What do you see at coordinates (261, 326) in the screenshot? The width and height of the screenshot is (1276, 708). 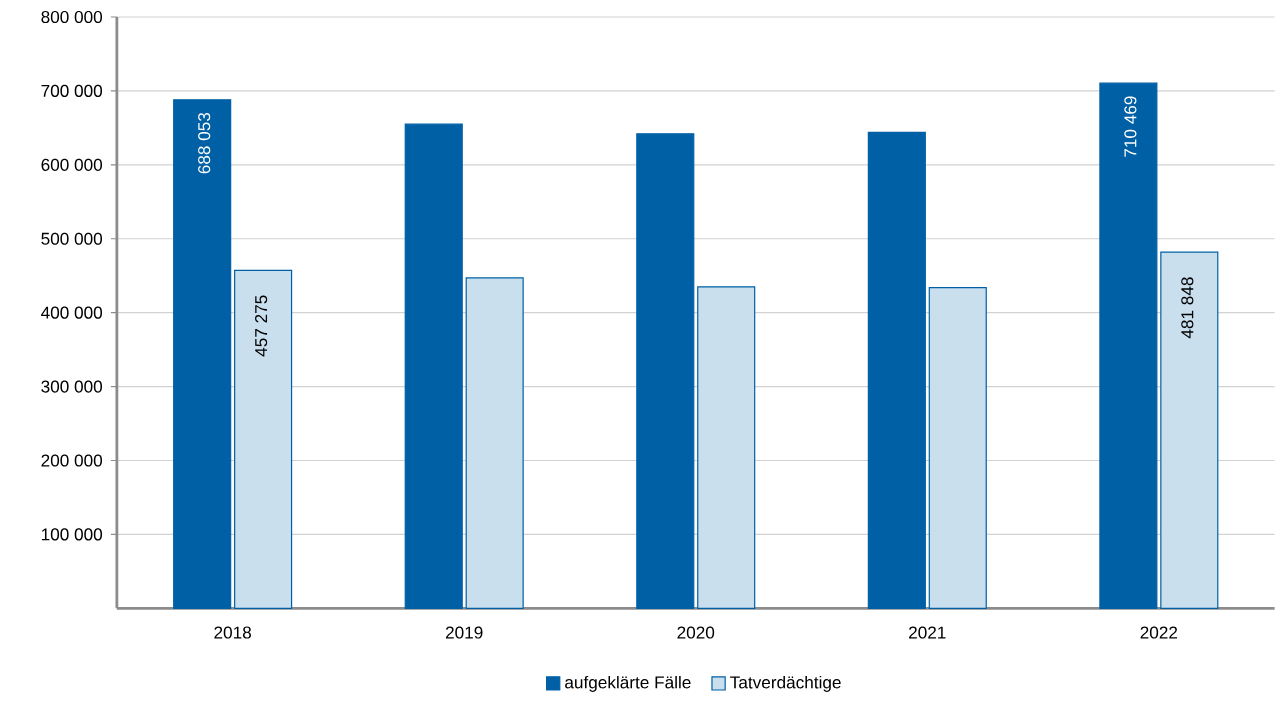 I see `data-label: 457 275` at bounding box center [261, 326].